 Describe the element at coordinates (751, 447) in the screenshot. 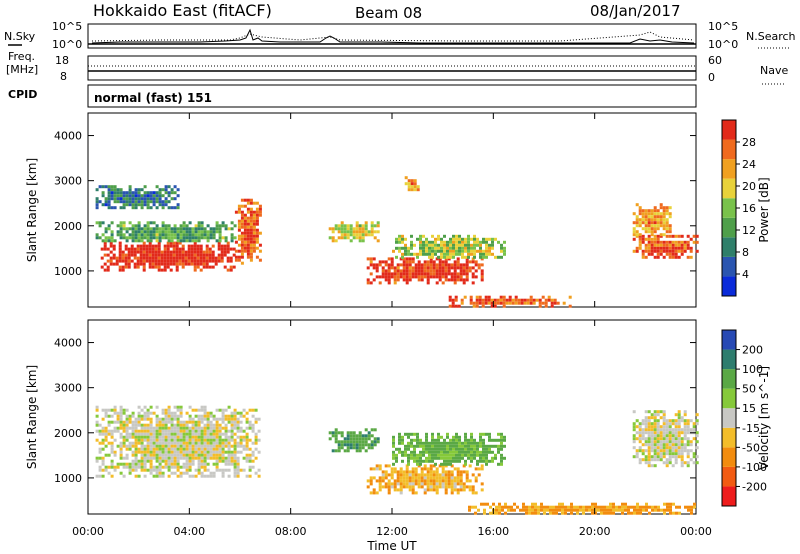

I see `colorbar-tick-label: -50` at that location.